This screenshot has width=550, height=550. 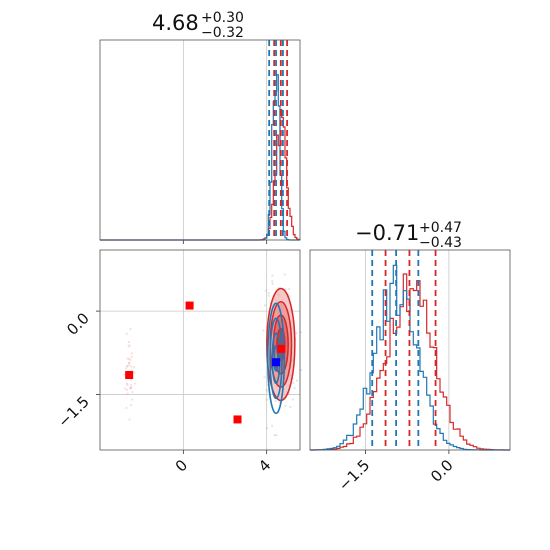 I want to click on scatter-y-tick-label-0: −1.5, so click(x=73, y=412).